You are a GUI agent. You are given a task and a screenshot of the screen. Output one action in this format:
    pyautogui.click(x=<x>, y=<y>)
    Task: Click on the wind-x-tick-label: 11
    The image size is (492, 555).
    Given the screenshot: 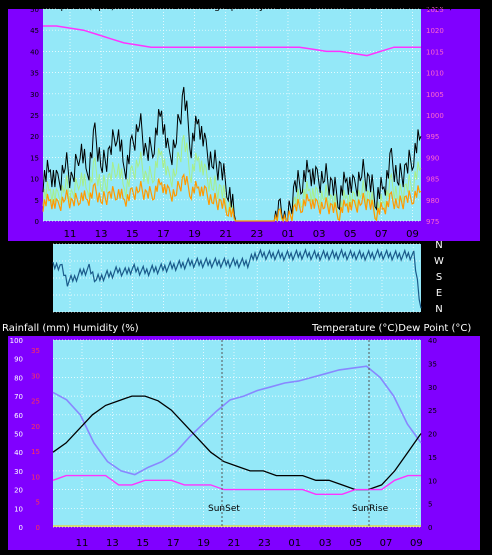 What is the action you would take?
    pyautogui.click(x=70, y=234)
    